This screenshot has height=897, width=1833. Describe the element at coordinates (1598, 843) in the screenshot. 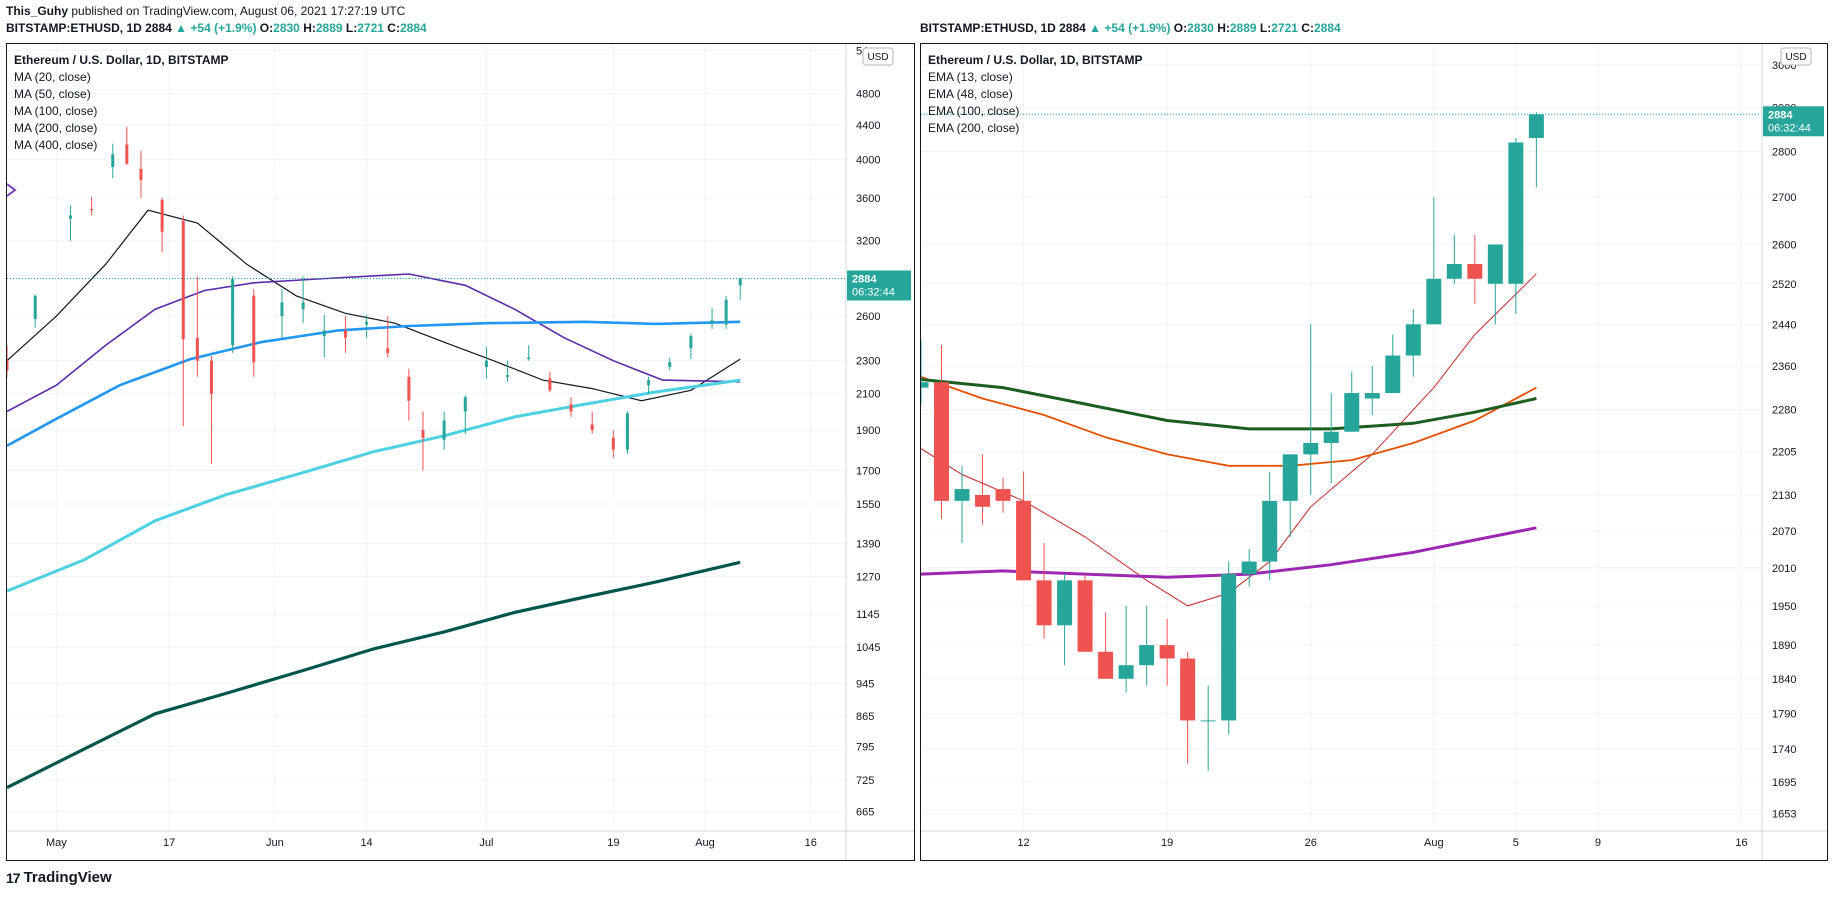

I see `x-tick-label: 9` at that location.